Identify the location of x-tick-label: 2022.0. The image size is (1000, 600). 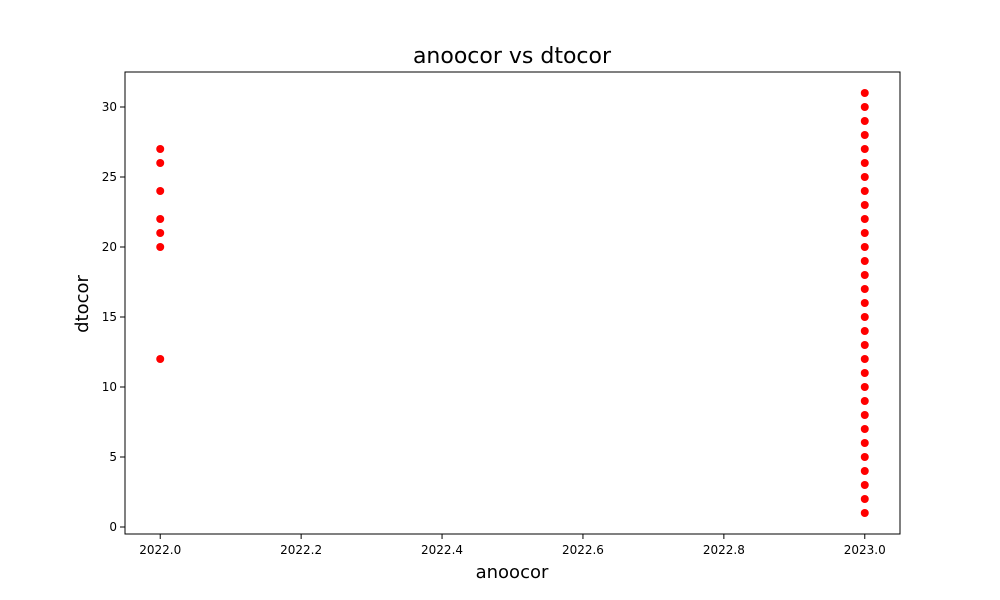
(160, 550).